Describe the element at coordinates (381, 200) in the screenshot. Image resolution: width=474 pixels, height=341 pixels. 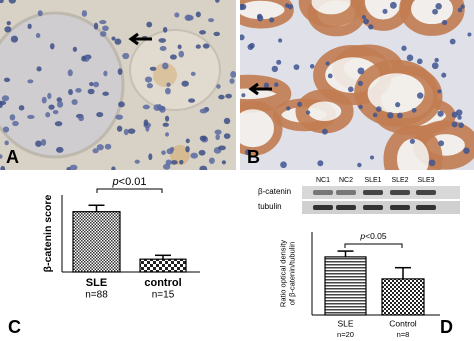
I see `western-blot` at that location.